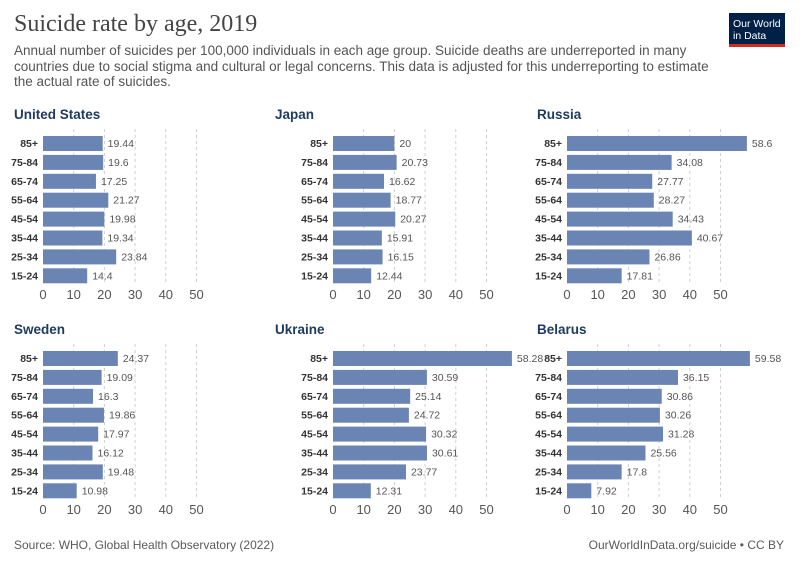 Image resolution: width=800 pixels, height=564 pixels. What do you see at coordinates (389, 276) in the screenshot?
I see `value-label: 12.44` at bounding box center [389, 276].